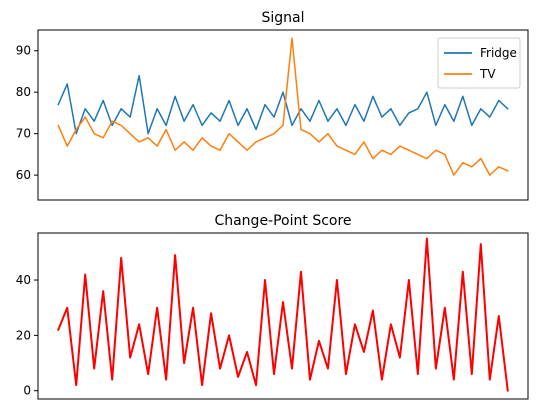 Image resolution: width=546 pixels, height=415 pixels. Describe the element at coordinates (498, 53) in the screenshot. I see `legend-label-1: Fridge` at that location.